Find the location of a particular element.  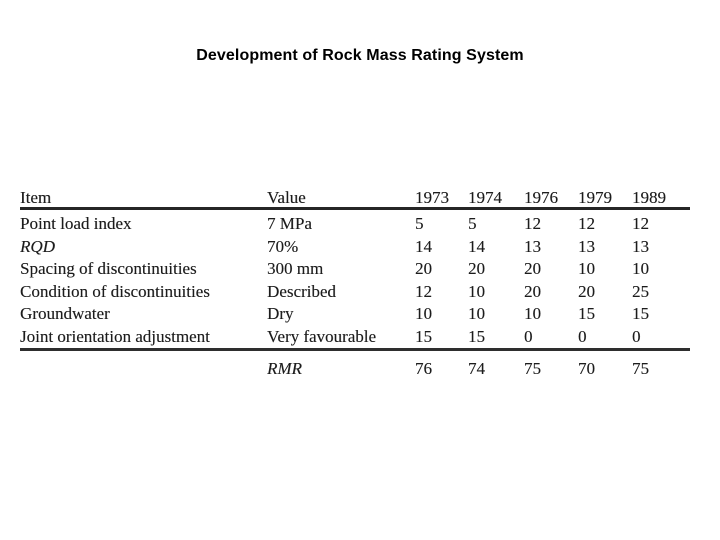

value-cell: 70% is located at coordinates (283, 246).